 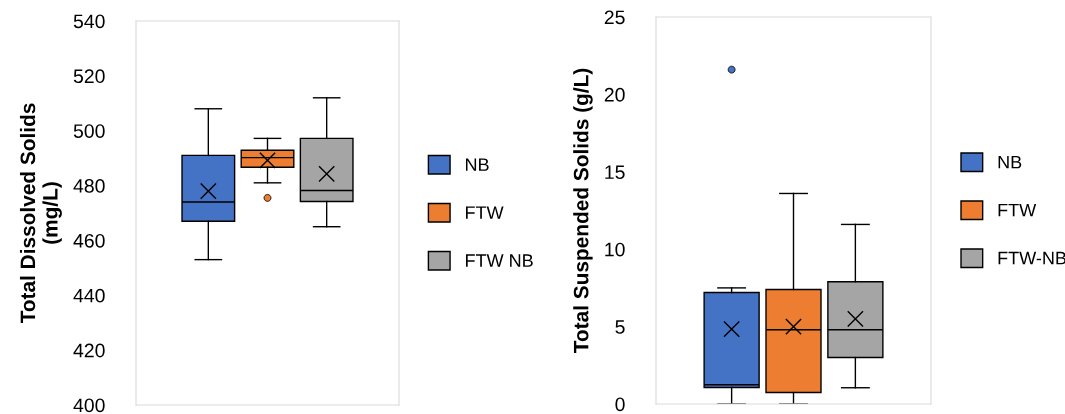 What do you see at coordinates (89, 186) in the screenshot?
I see `y-tick-label: 480` at bounding box center [89, 186].